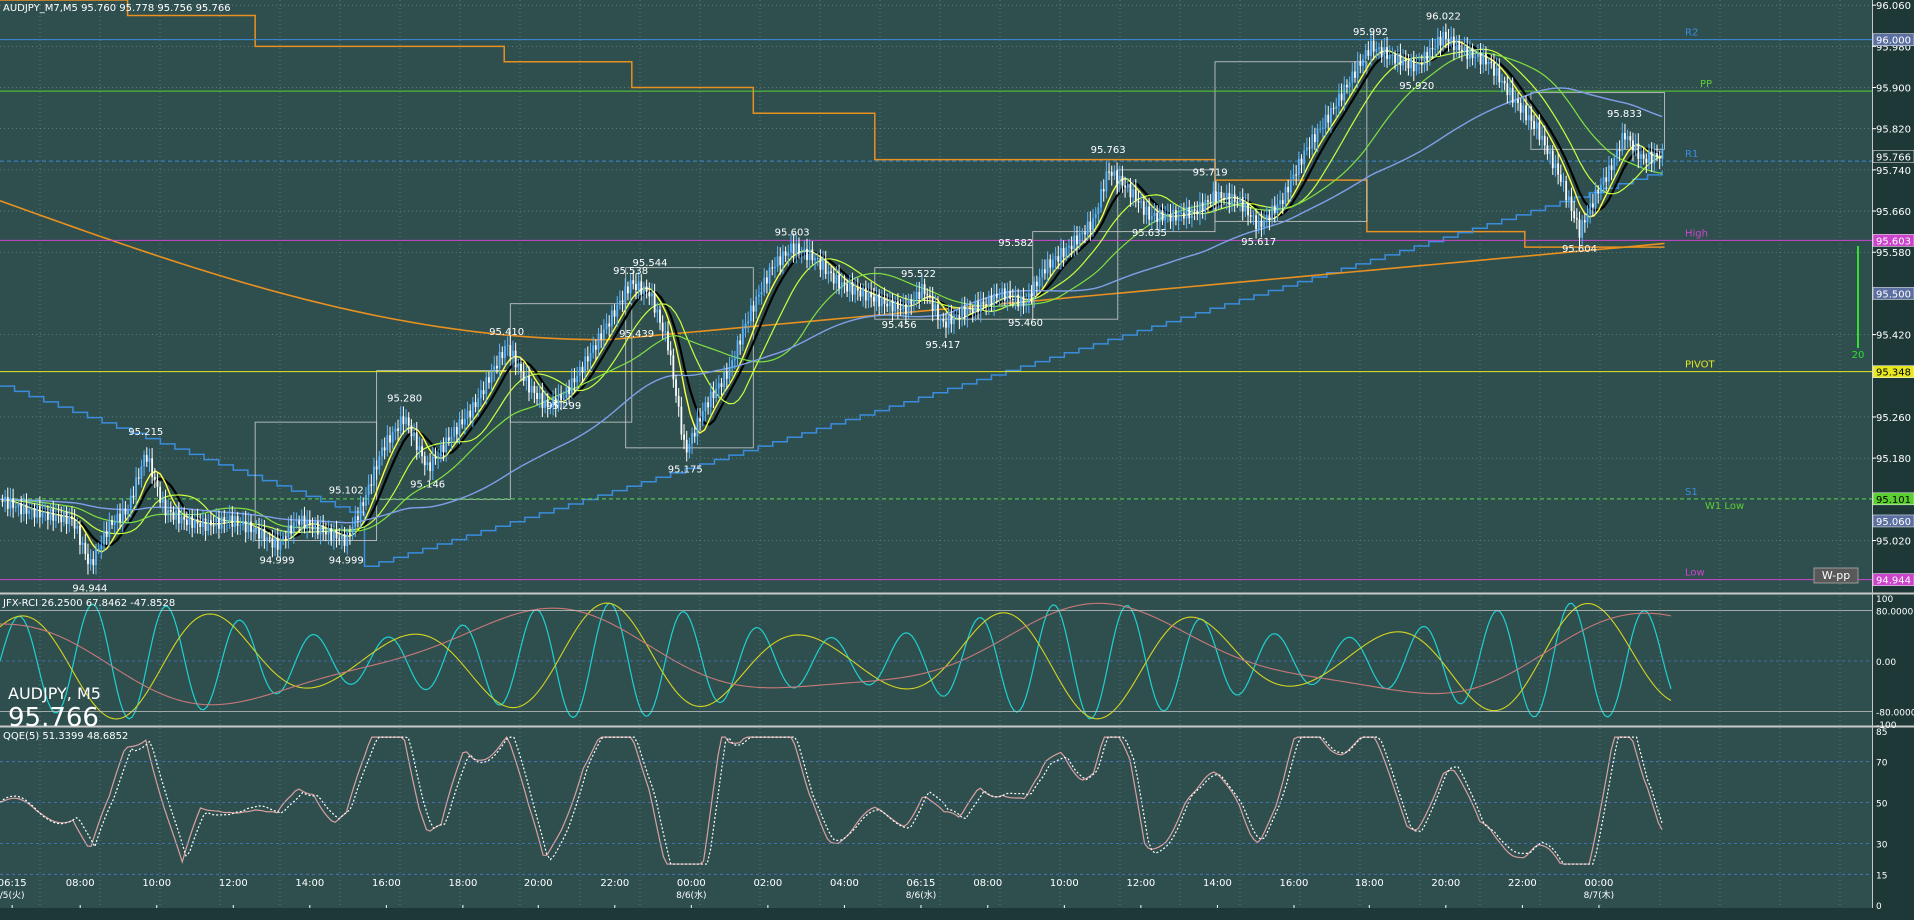 This screenshot has width=1914, height=920. Describe the element at coordinates (1893, 41) in the screenshot. I see `price-tag-label: 96.000` at that location.